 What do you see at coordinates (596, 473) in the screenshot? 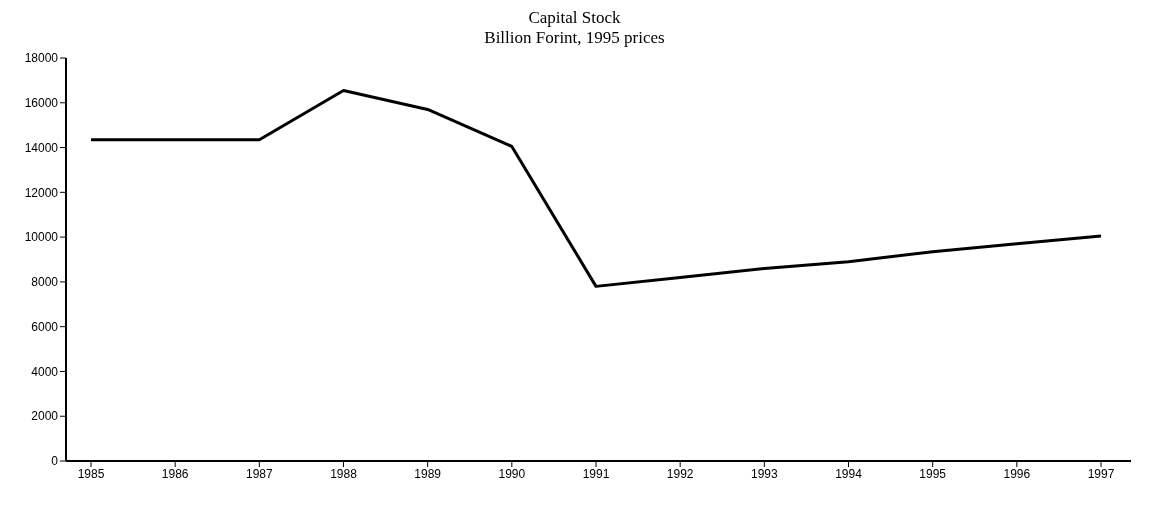
I see `x-tick-label: 1991` at bounding box center [596, 473].